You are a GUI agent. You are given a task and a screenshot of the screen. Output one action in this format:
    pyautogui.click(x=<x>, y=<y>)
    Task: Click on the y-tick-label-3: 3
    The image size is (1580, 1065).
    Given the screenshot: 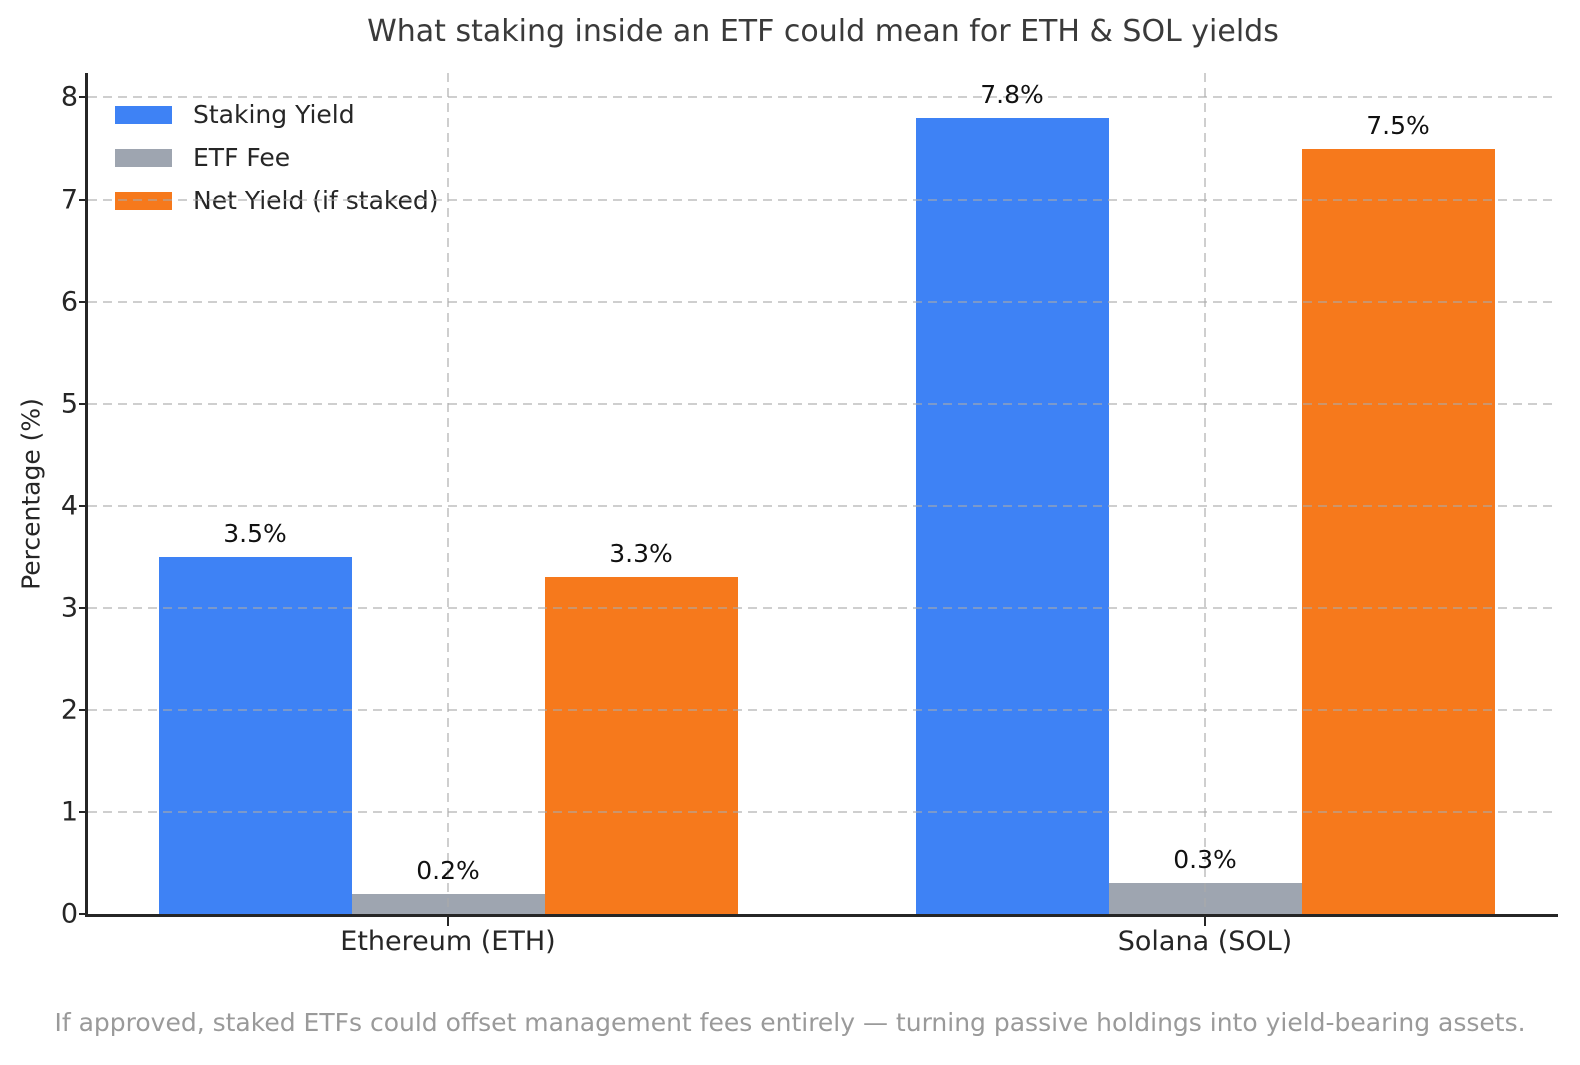 What is the action you would take?
    pyautogui.click(x=69, y=608)
    